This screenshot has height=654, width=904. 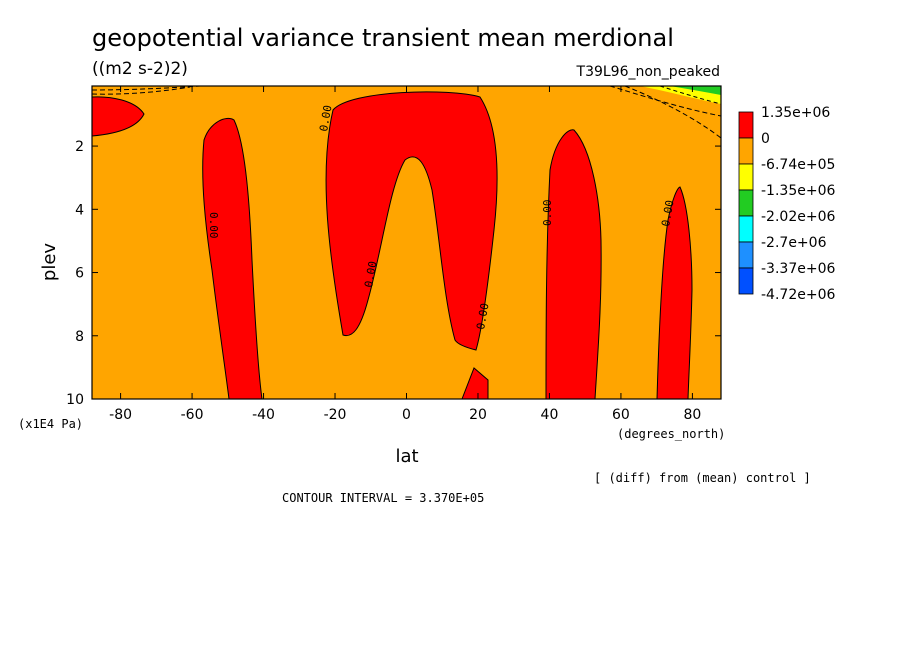 I want to click on contour-interval-text: CONTOUR INTERVAL = 3.370E+05, so click(x=383, y=498).